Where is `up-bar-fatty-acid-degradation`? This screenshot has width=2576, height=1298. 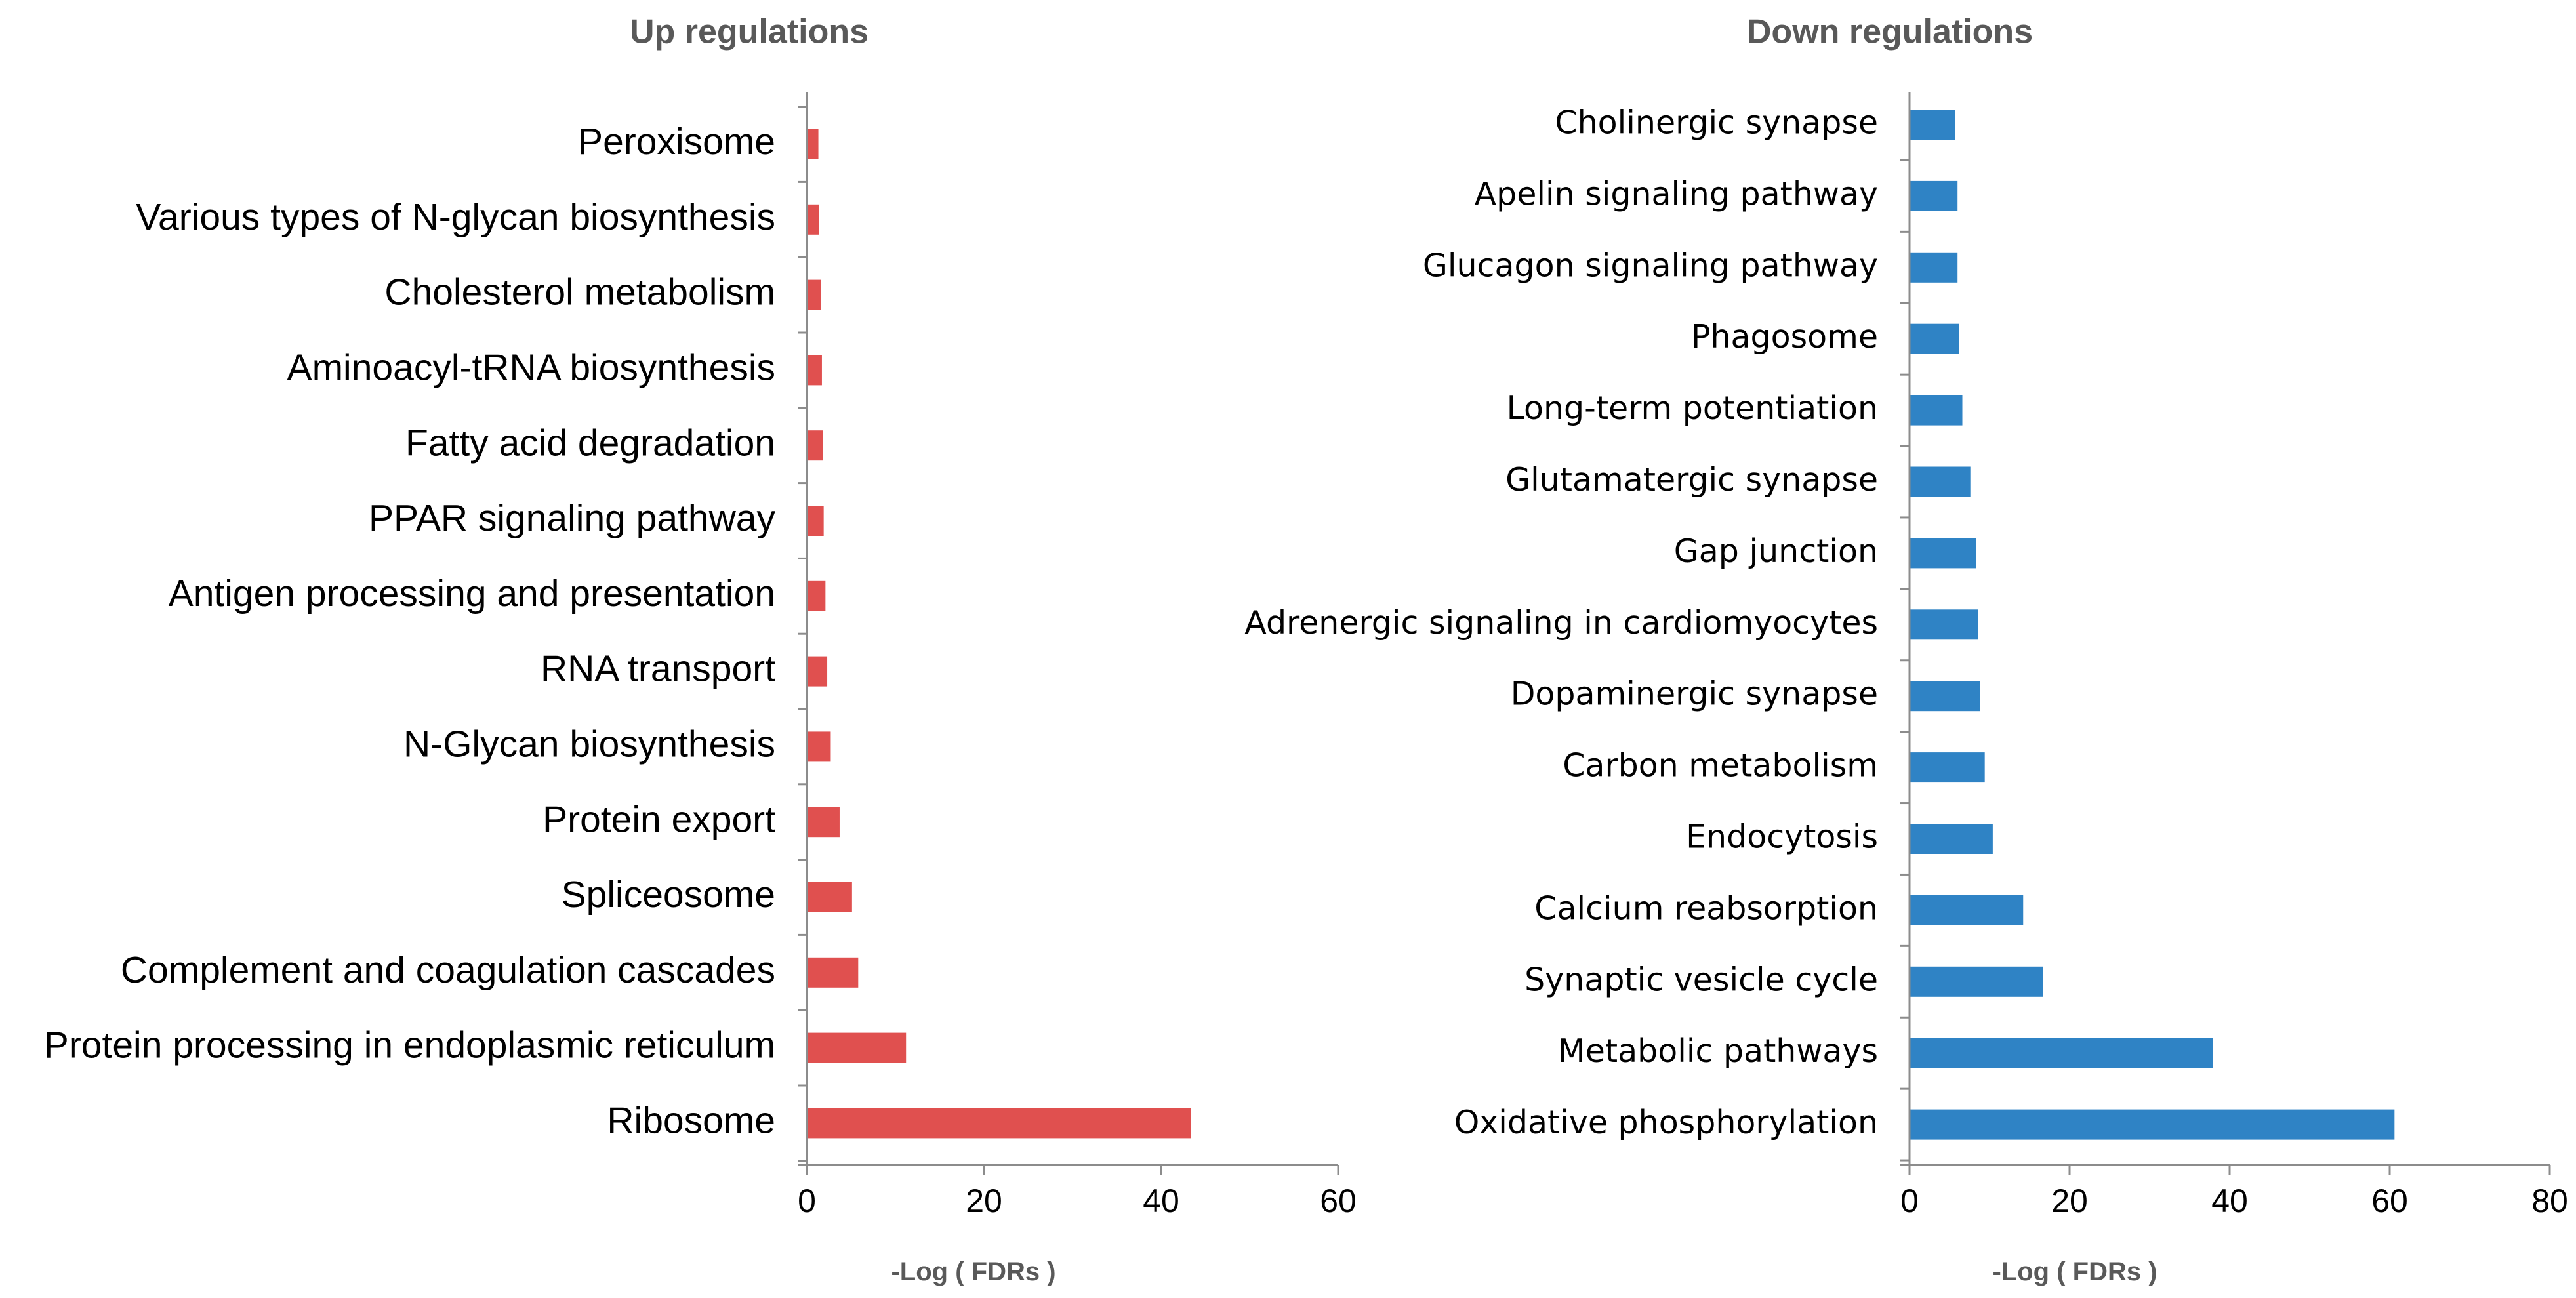 up-bar-fatty-acid-degradation is located at coordinates (815, 445).